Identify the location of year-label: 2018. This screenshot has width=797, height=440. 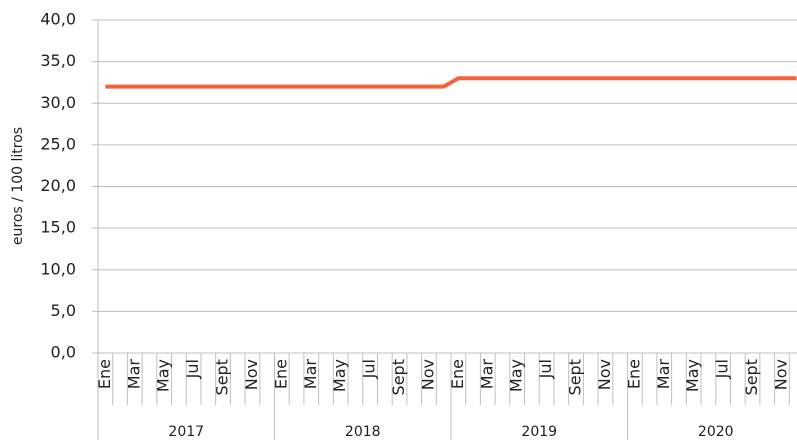
(363, 432).